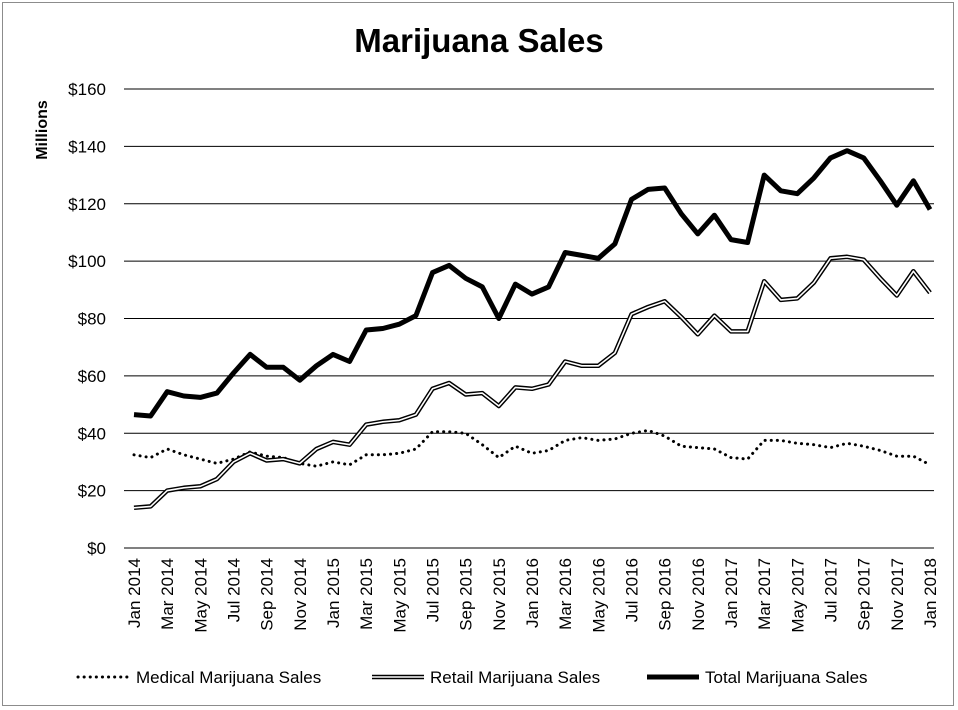  Describe the element at coordinates (731, 593) in the screenshot. I see `x-tick-label: Jan 2017` at that location.